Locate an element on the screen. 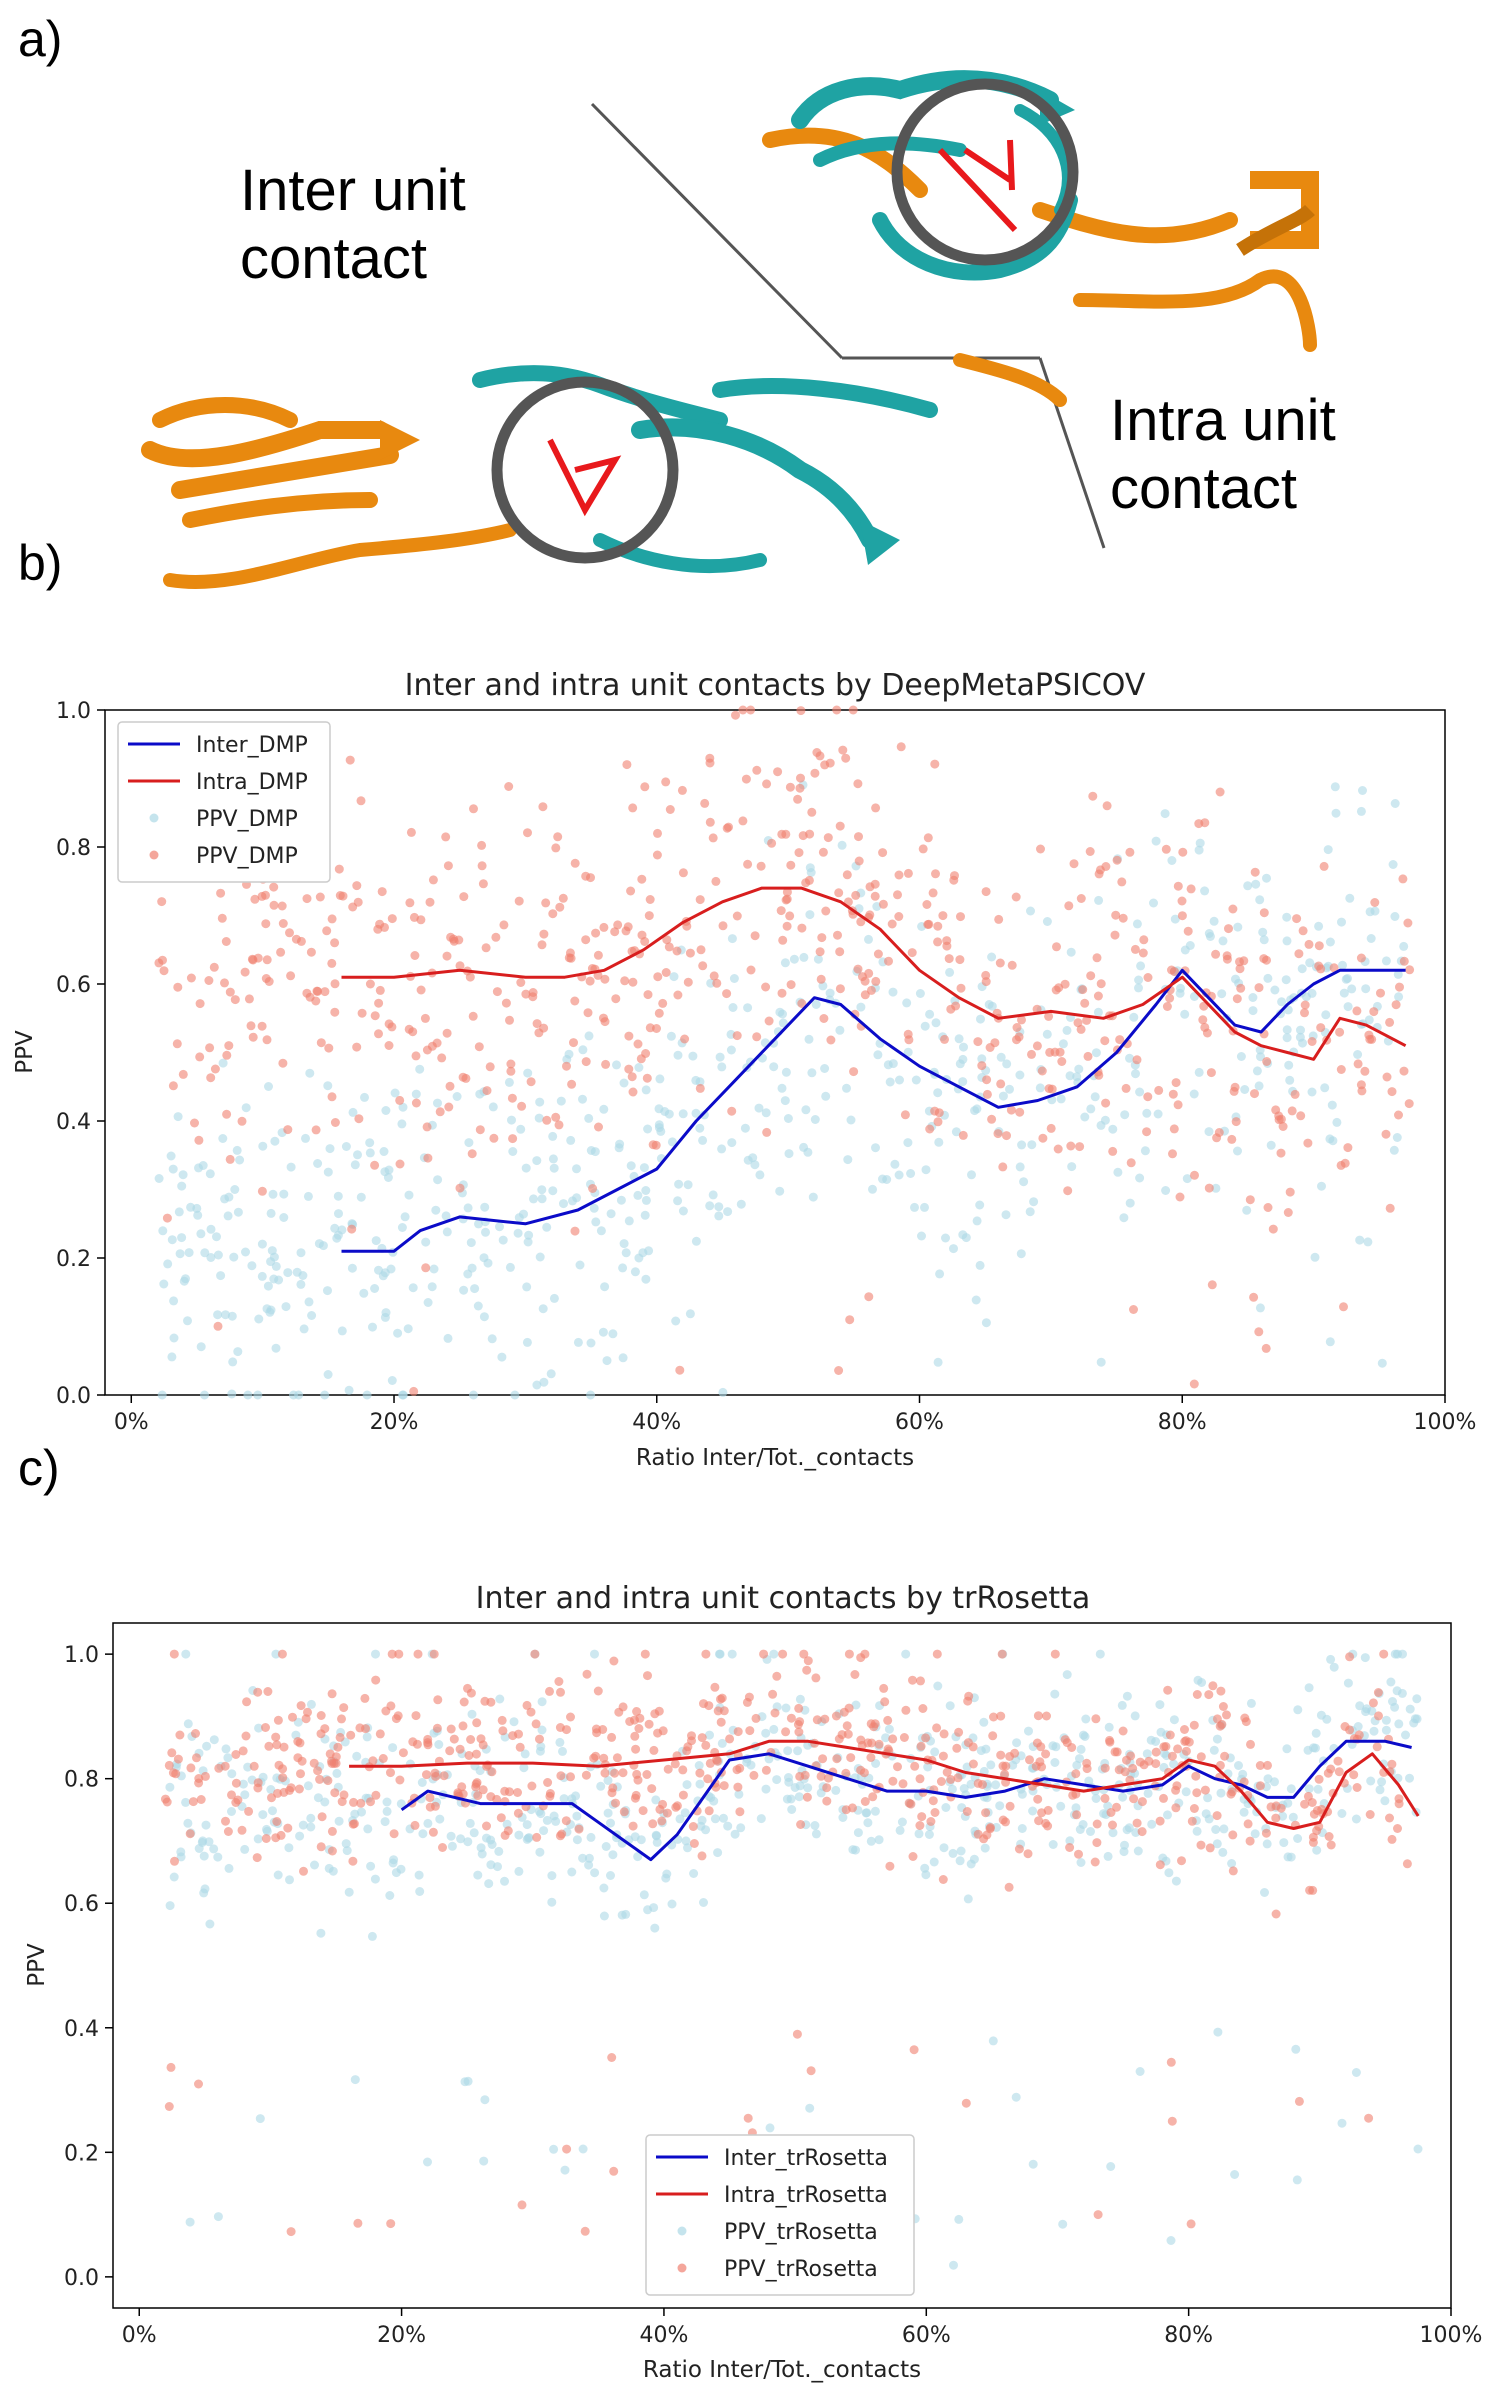 Image resolution: width=1500 pixels, height=2400 pixels. x-tick-label: 0% is located at coordinates (139, 2335).